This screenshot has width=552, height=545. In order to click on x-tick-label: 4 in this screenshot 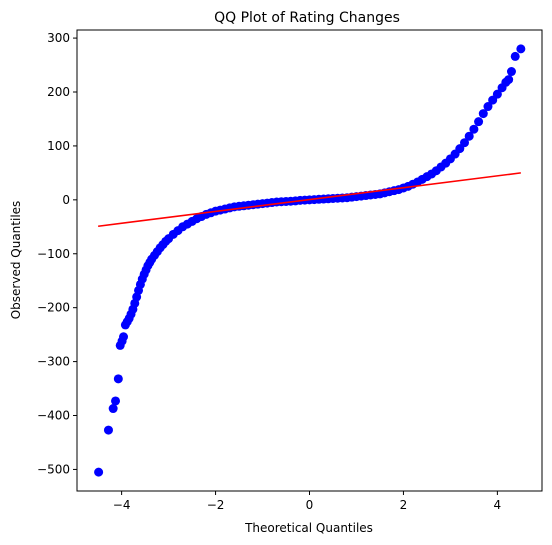, I will do `click(498, 505)`.